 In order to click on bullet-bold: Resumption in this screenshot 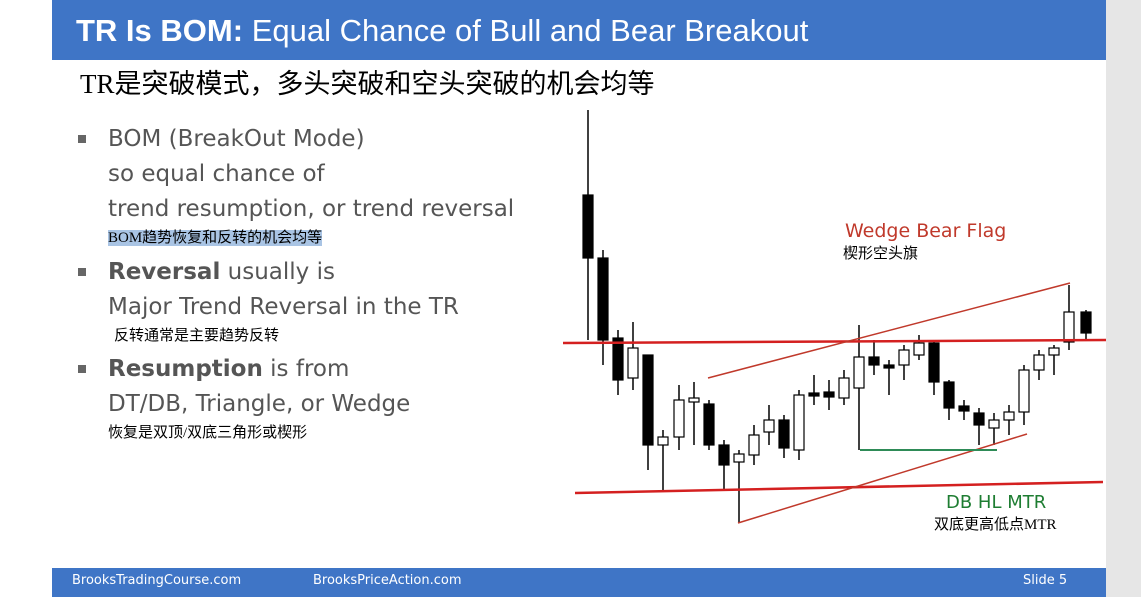, I will do `click(185, 369)`.